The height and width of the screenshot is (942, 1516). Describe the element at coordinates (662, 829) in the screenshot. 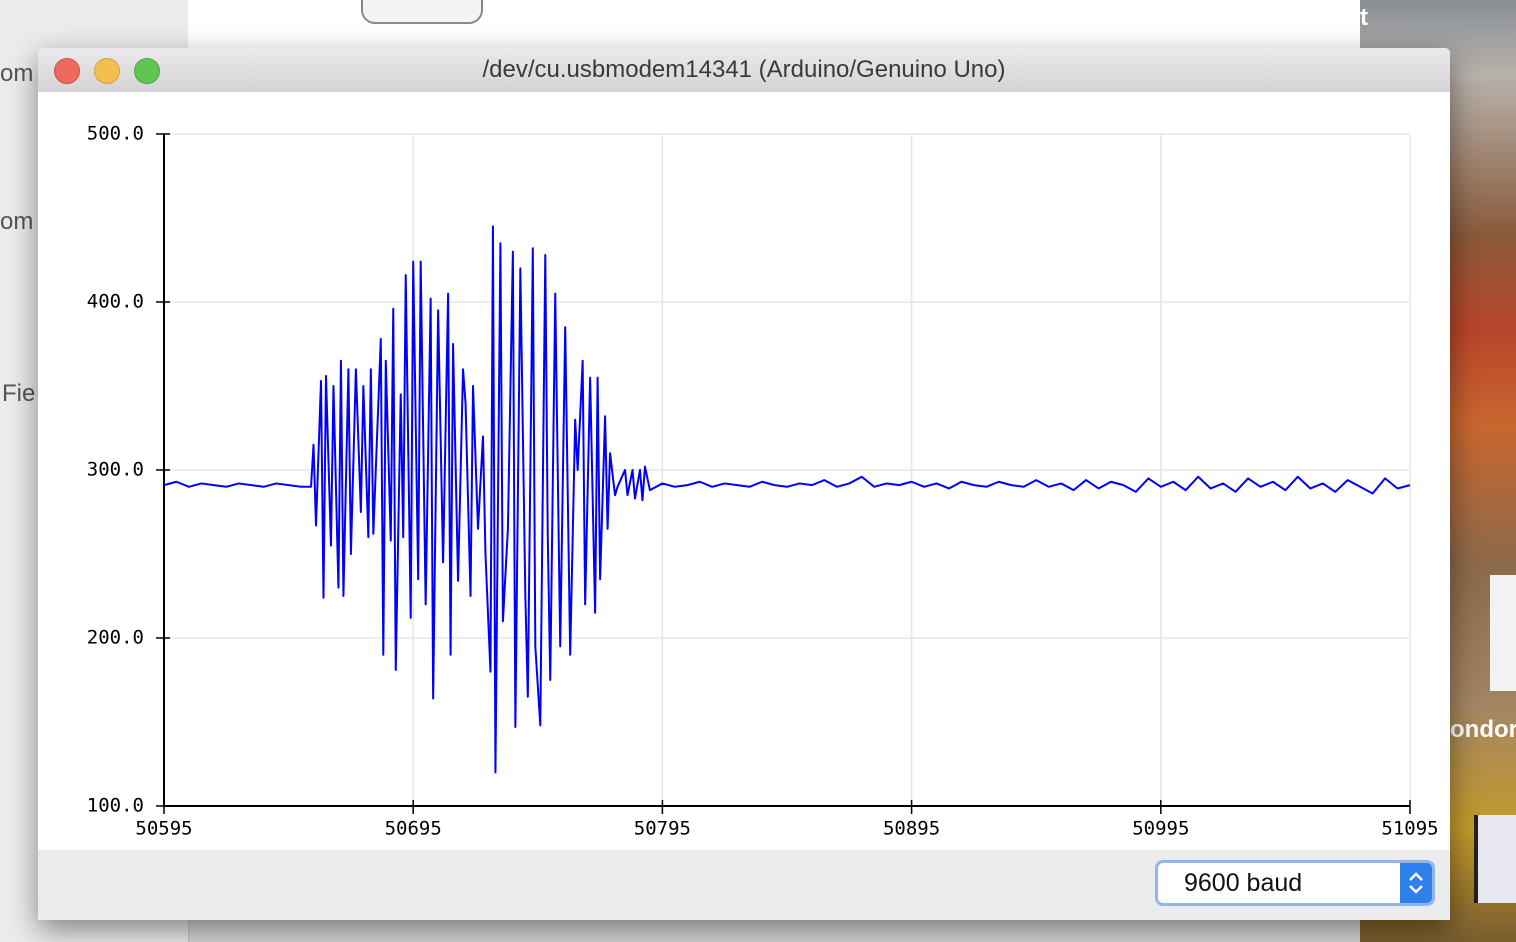

I see `x-tick-label: 50795` at that location.